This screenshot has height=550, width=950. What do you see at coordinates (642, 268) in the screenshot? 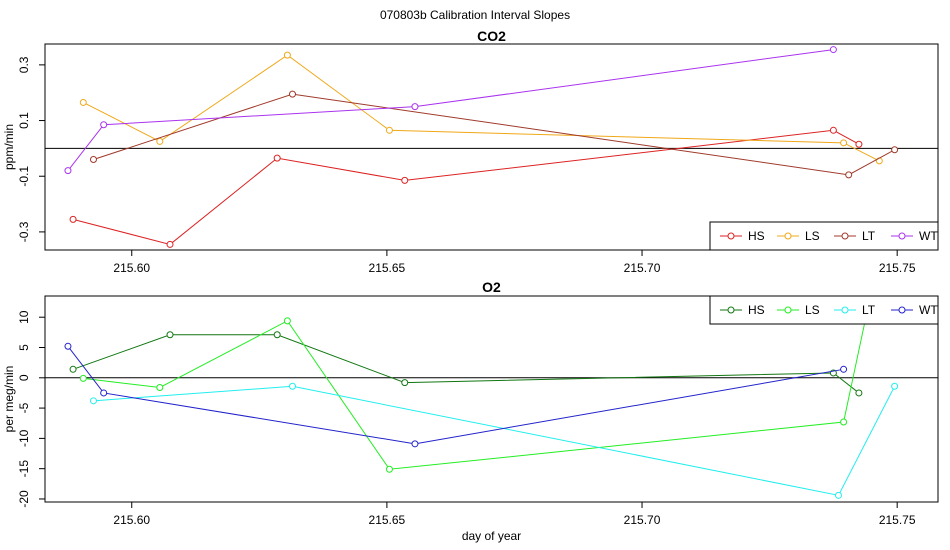
I see `co2-x-tick-label: 215.70` at bounding box center [642, 268].